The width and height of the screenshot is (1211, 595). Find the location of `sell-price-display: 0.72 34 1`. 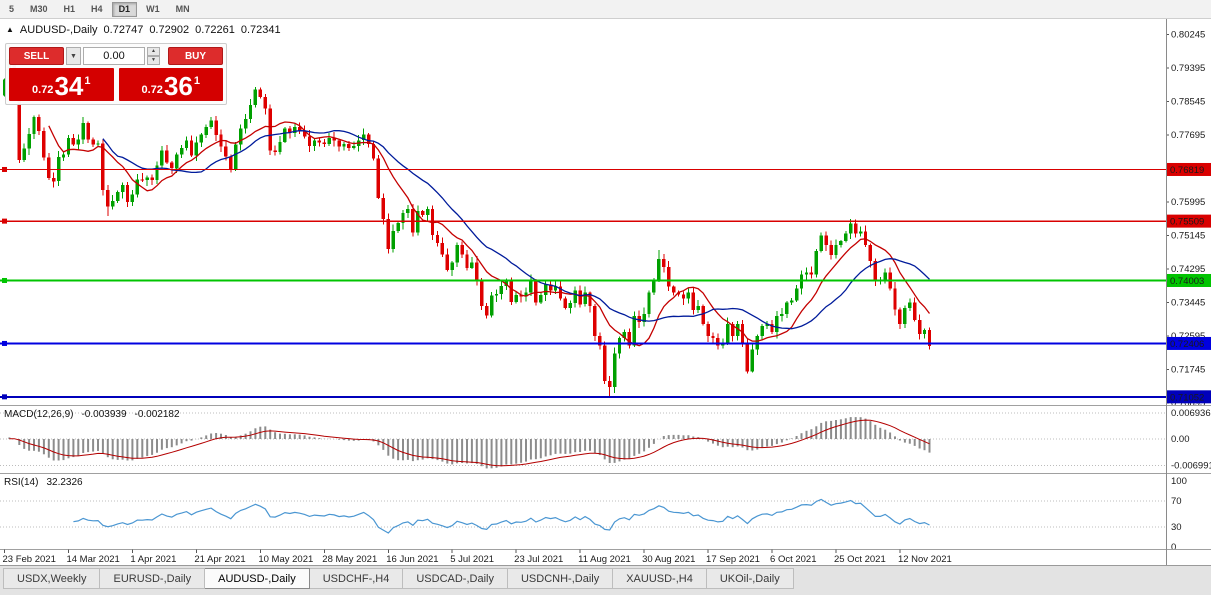

sell-price-display: 0.72 34 1 is located at coordinates (61, 84).